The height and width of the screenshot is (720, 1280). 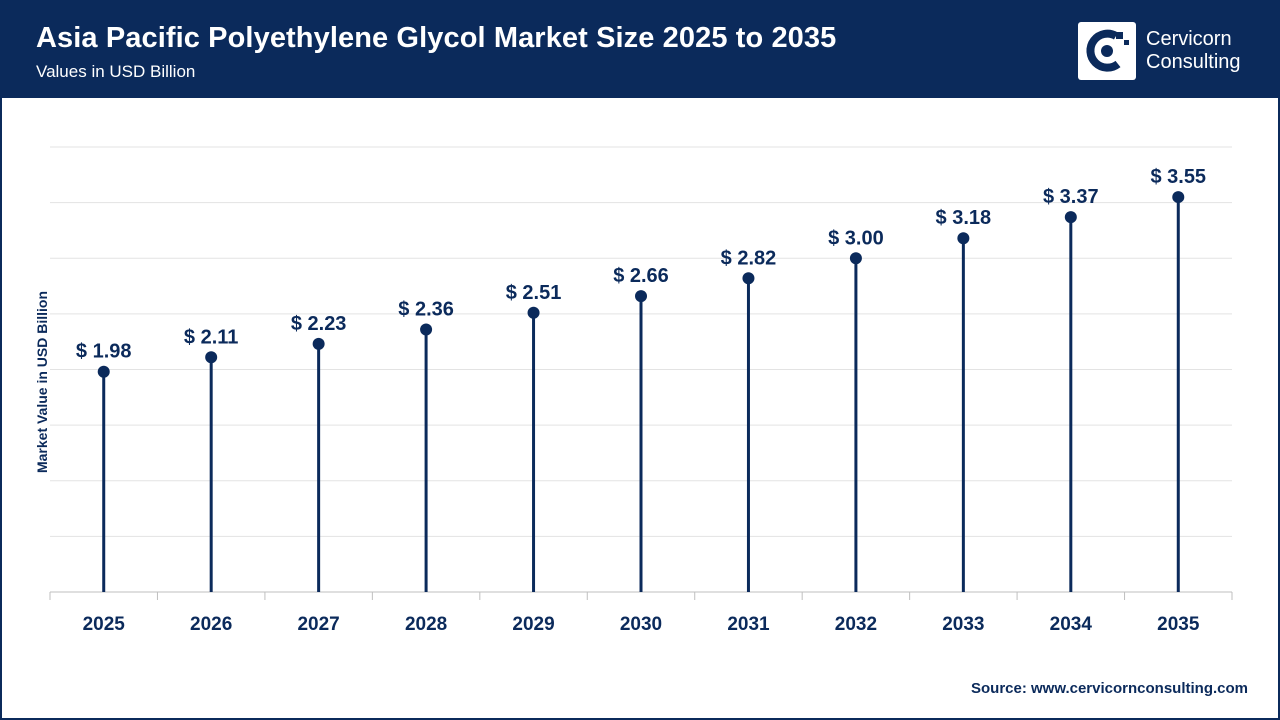 I want to click on x-tick-label: 2035, so click(x=1178, y=624).